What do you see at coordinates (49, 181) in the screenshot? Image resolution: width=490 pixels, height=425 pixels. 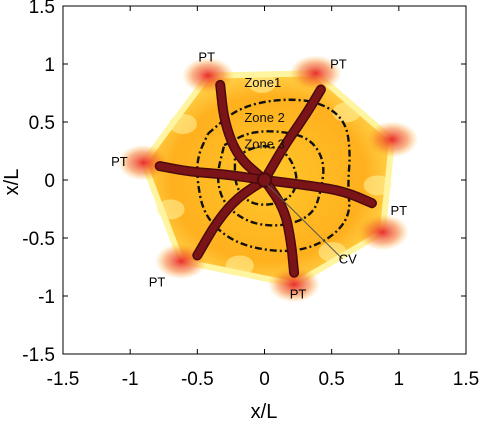 I see `y-tick-label: 0` at bounding box center [49, 181].